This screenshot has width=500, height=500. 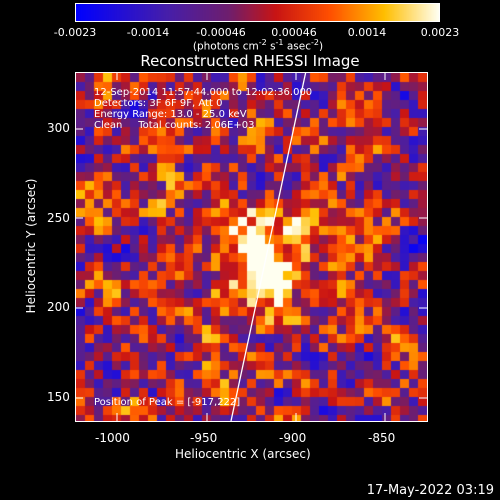 I want to click on peak-position-text: Position of Peak = [-917,222], so click(x=167, y=402).